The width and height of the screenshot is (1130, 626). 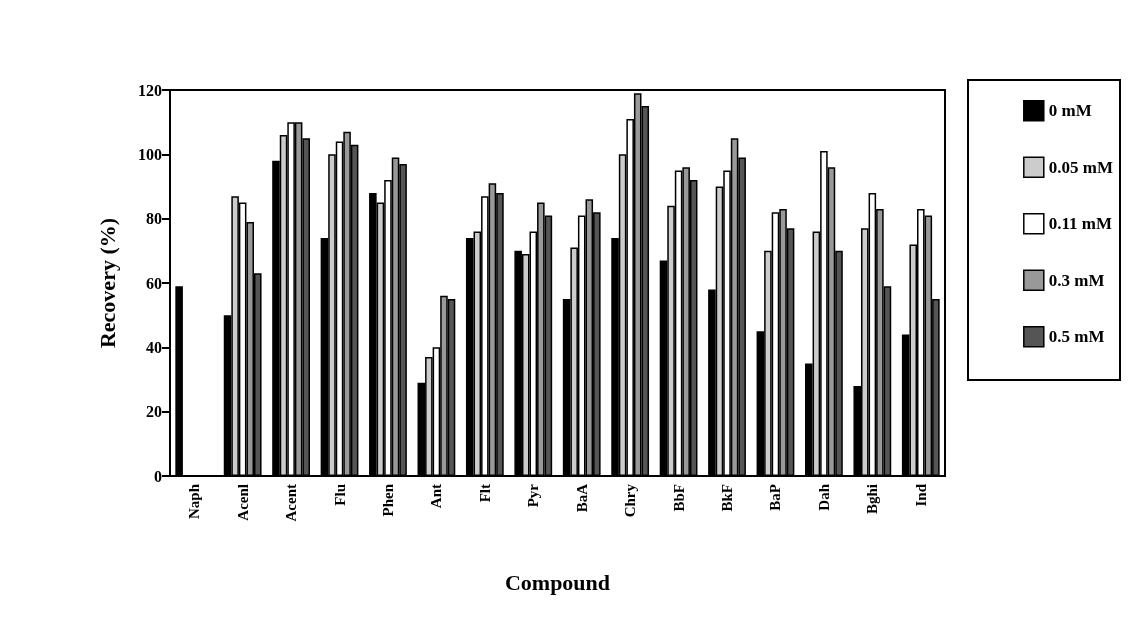 What do you see at coordinates (581, 498) in the screenshot?
I see `x-tick-label: BaA` at bounding box center [581, 498].